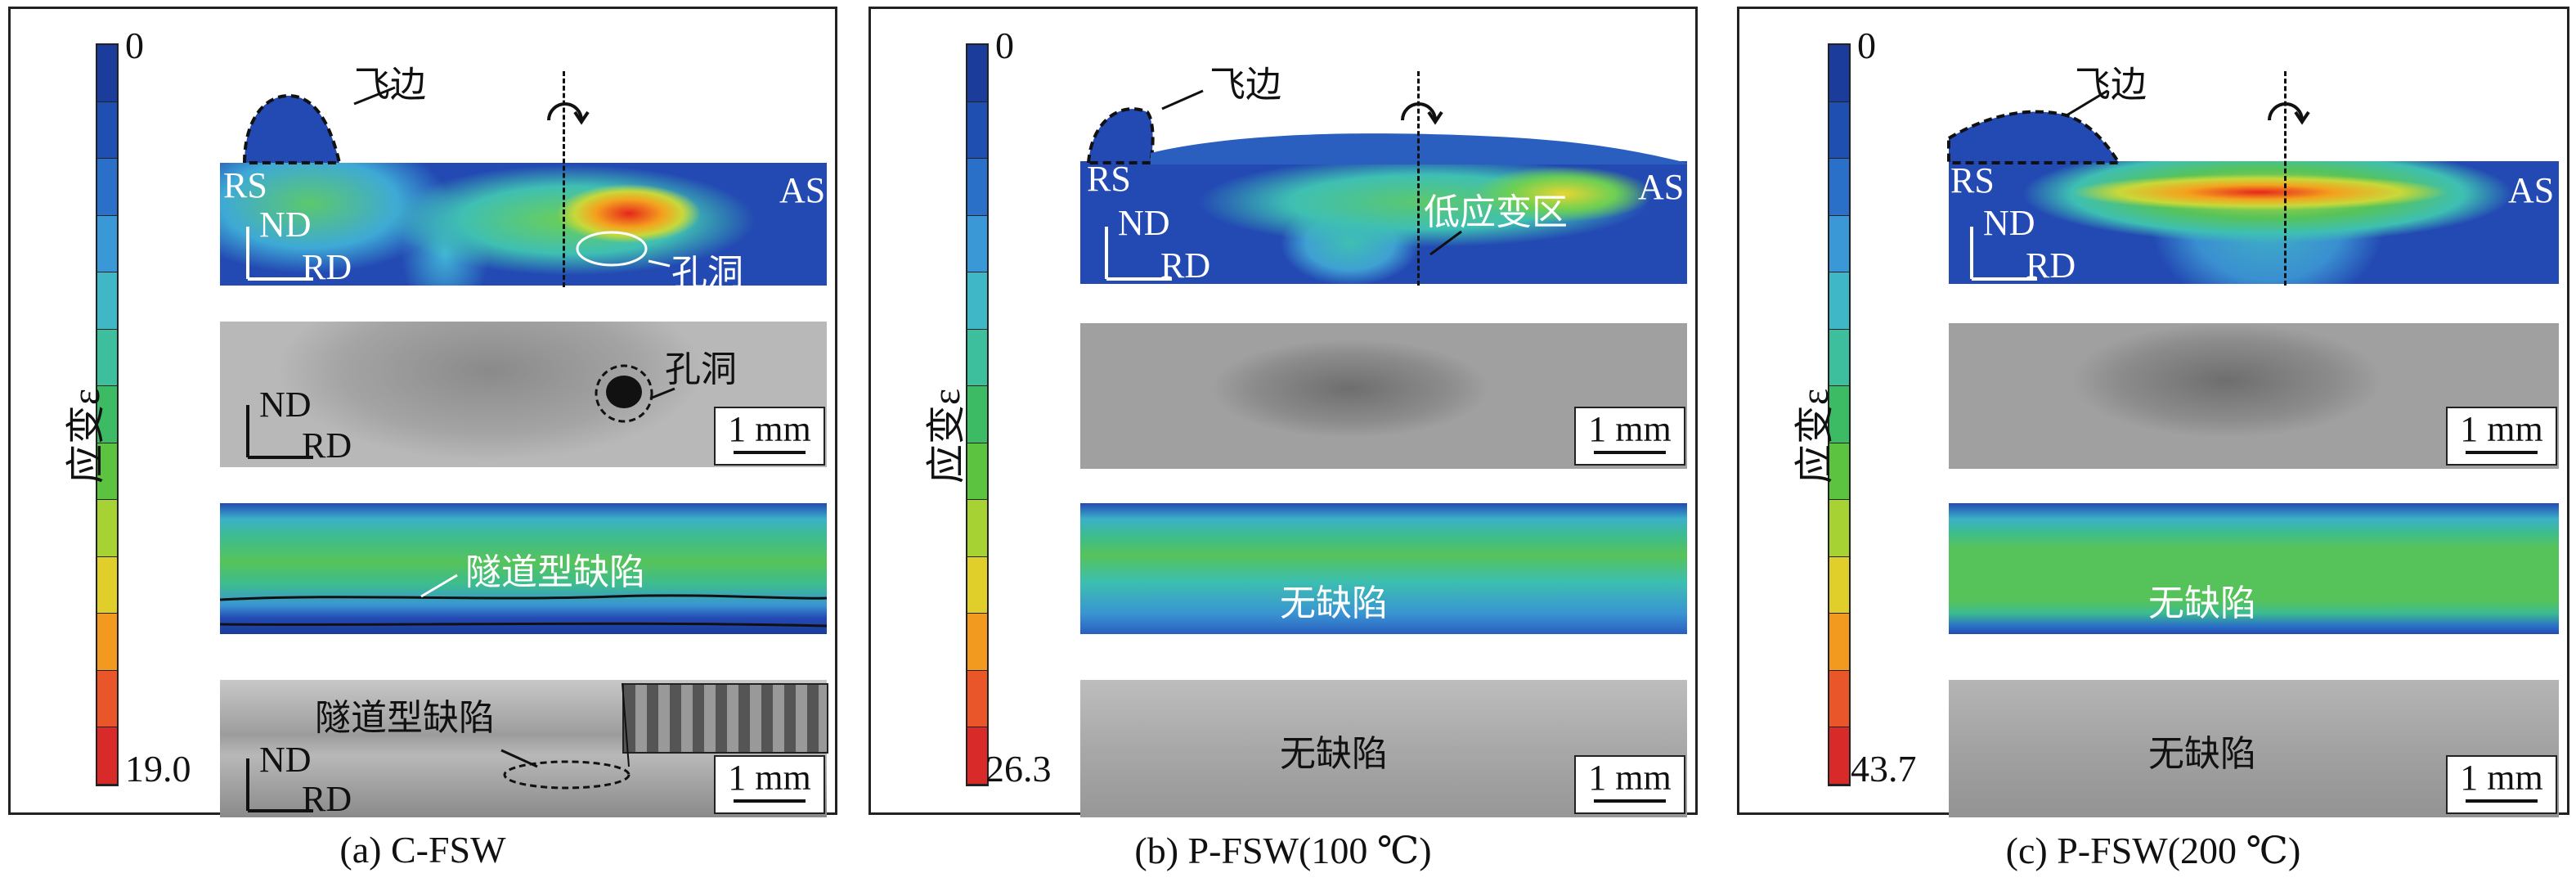 The height and width of the screenshot is (882, 2576). I want to click on void-outline-sim, so click(623, 250).